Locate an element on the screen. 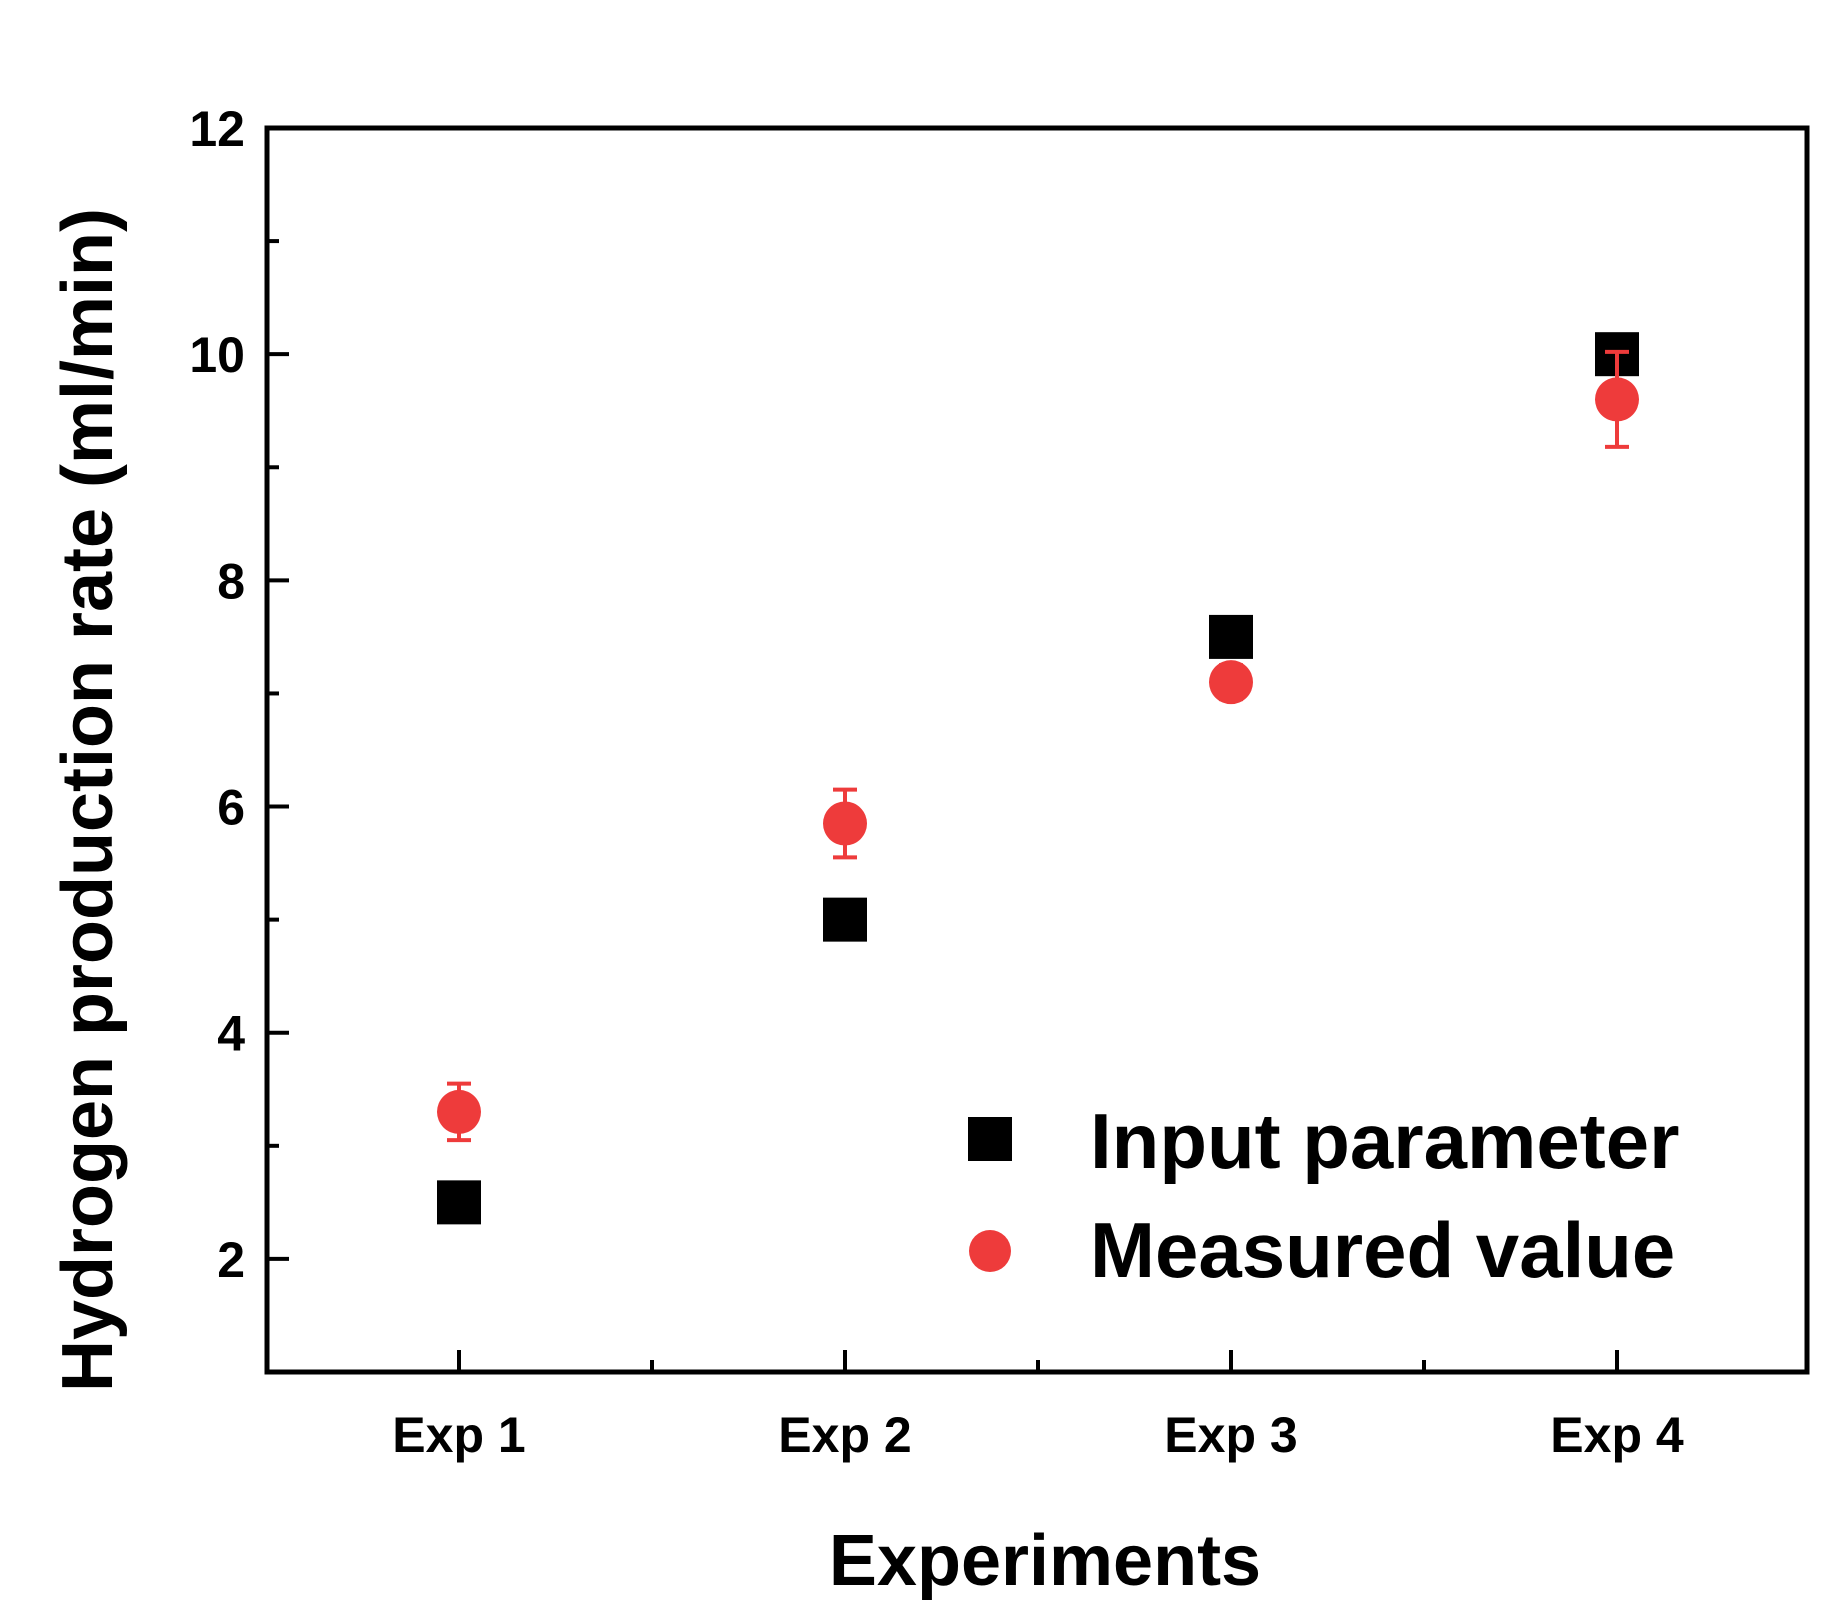 This screenshot has height=1618, width=1832. y-tick-label: 12 is located at coordinates (217, 129).